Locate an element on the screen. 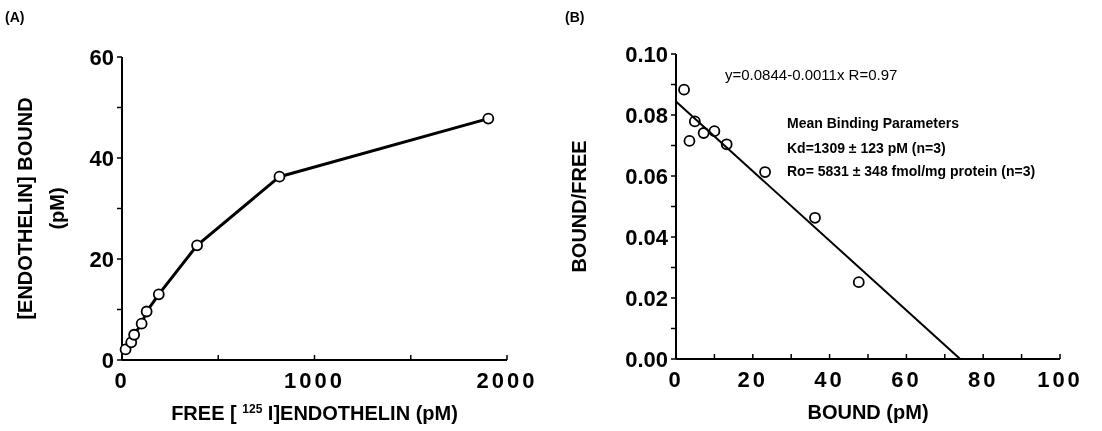 This screenshot has width=1102, height=431. y-tick-label: 60 is located at coordinates (101, 57).